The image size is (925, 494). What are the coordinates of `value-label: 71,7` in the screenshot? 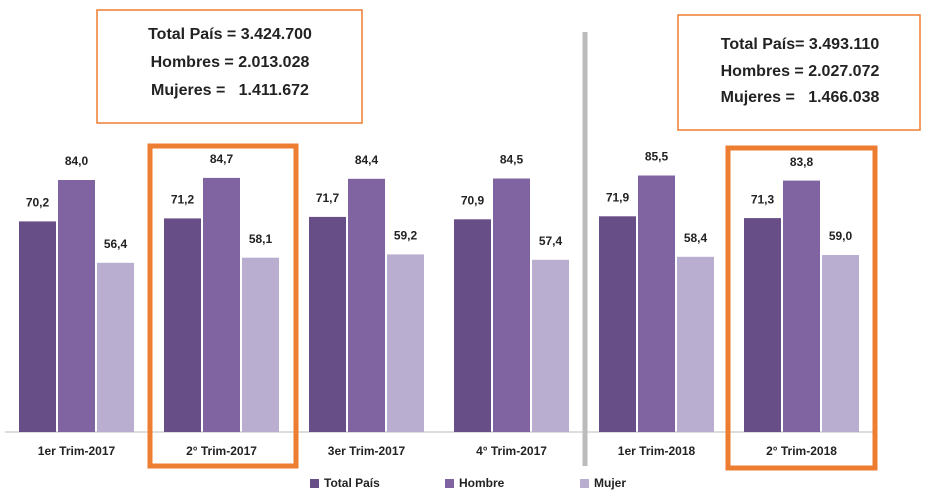 It's located at (328, 198).